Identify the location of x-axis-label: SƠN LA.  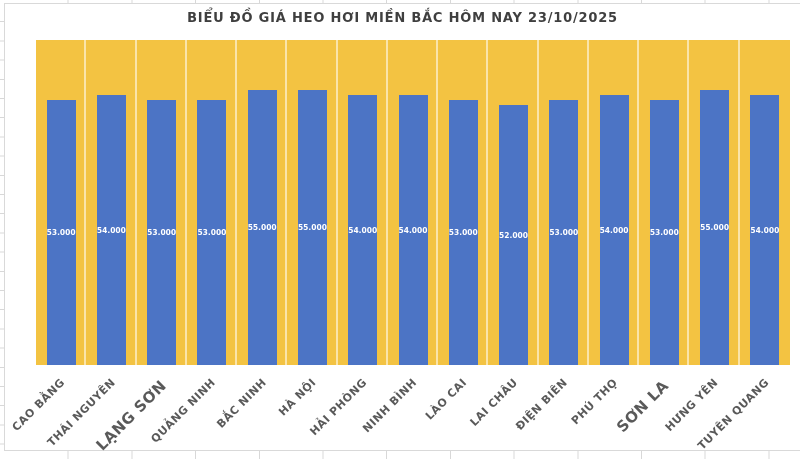
(643, 406).